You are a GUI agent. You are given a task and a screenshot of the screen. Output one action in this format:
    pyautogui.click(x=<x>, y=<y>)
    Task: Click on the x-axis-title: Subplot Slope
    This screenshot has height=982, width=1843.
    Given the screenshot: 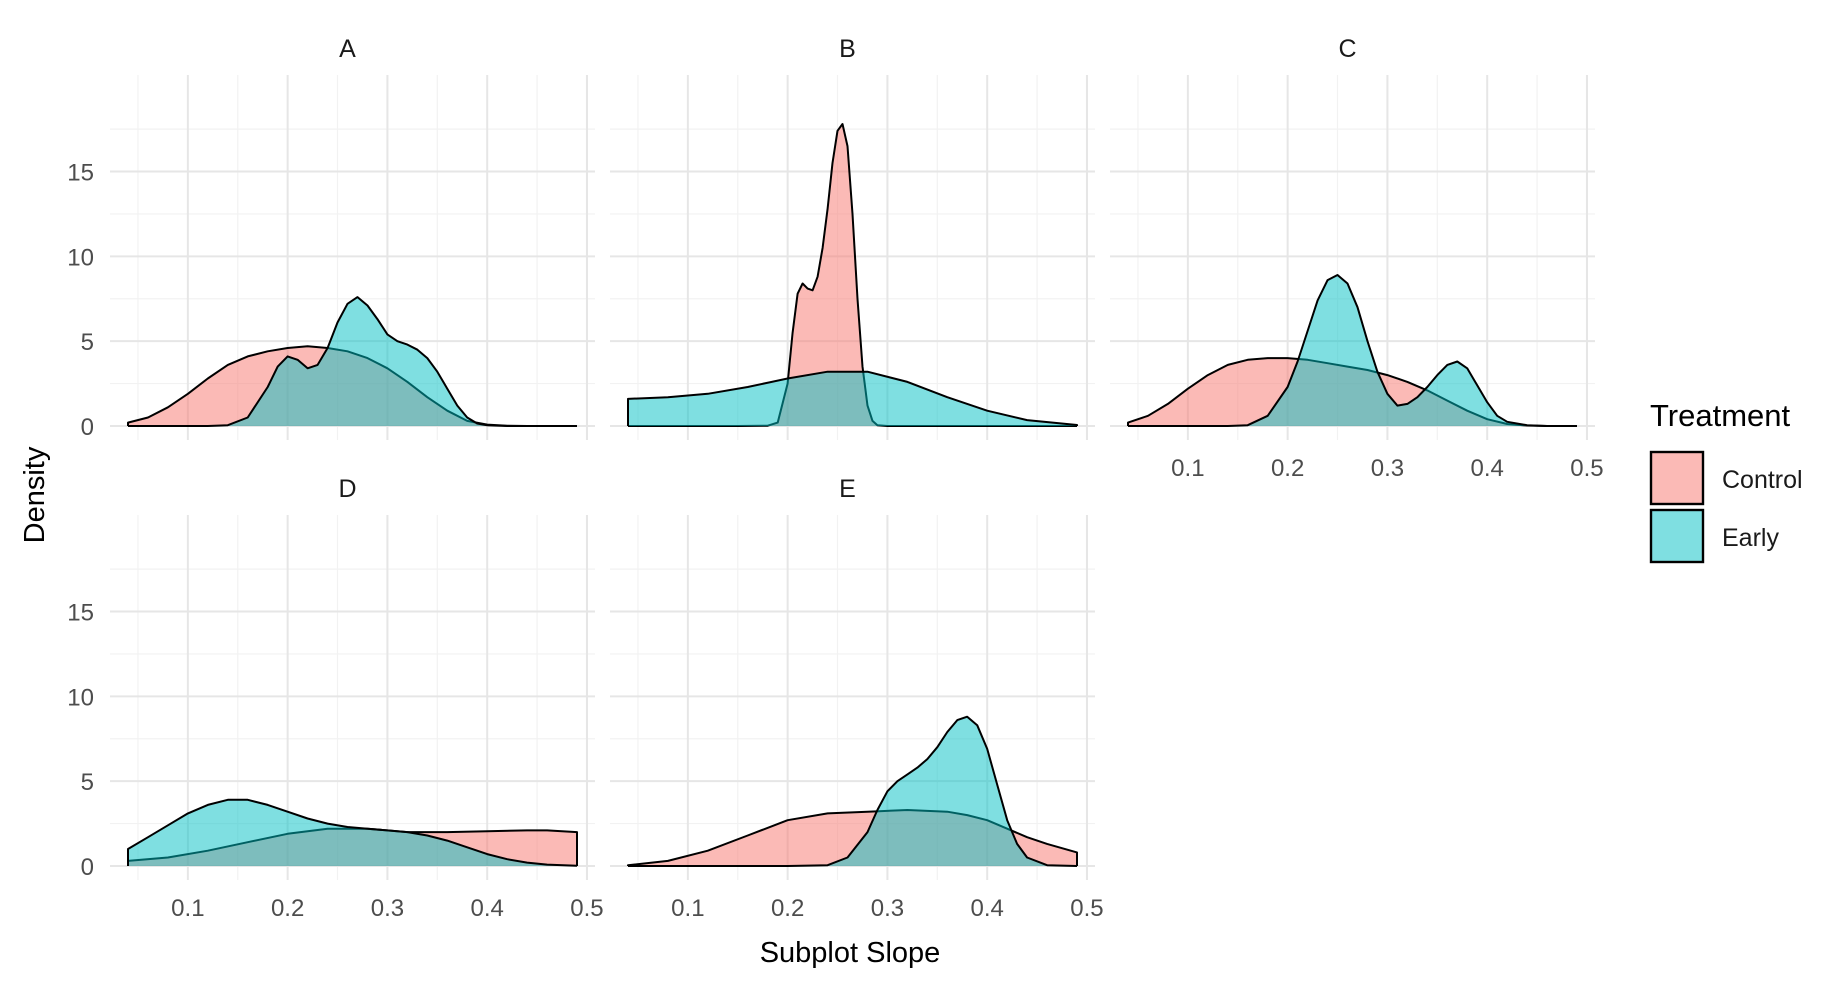 What is the action you would take?
    pyautogui.click(x=850, y=953)
    